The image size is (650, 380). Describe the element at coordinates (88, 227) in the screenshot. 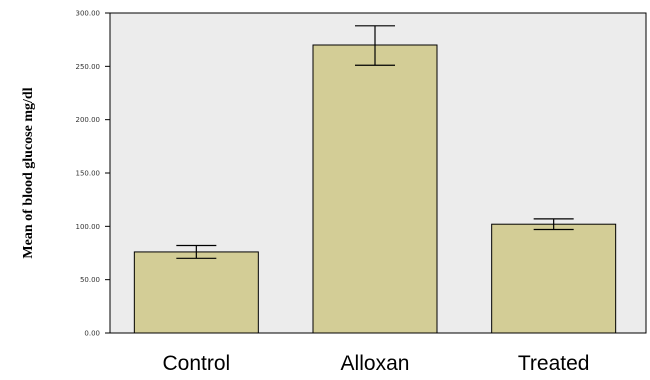

I see `y-tick-label: 100.00` at that location.